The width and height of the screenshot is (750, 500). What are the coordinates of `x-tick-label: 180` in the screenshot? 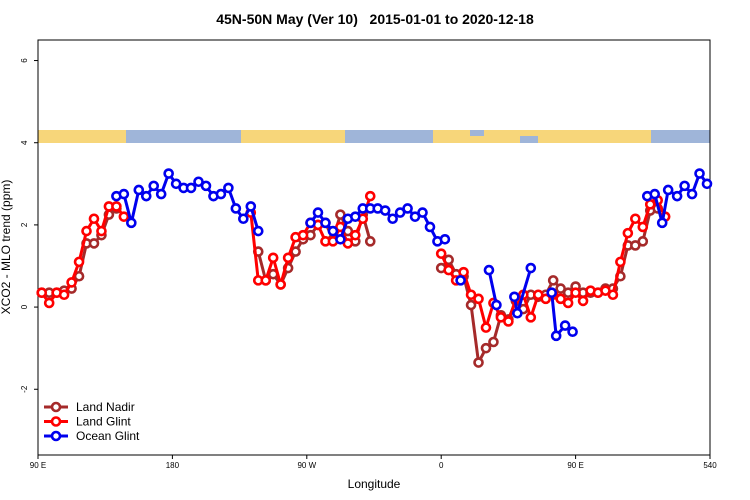 It's located at (173, 465).